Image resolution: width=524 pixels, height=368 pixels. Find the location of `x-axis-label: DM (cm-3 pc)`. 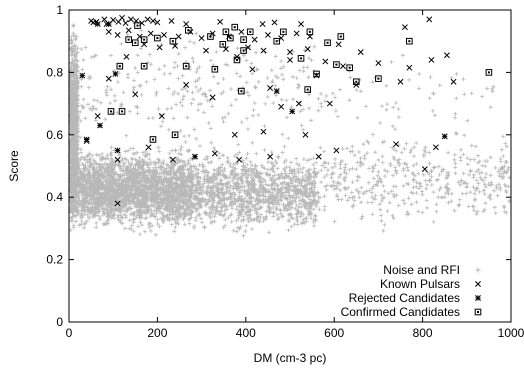

x-axis-label: DM (cm-3 pc) is located at coordinates (290, 358).